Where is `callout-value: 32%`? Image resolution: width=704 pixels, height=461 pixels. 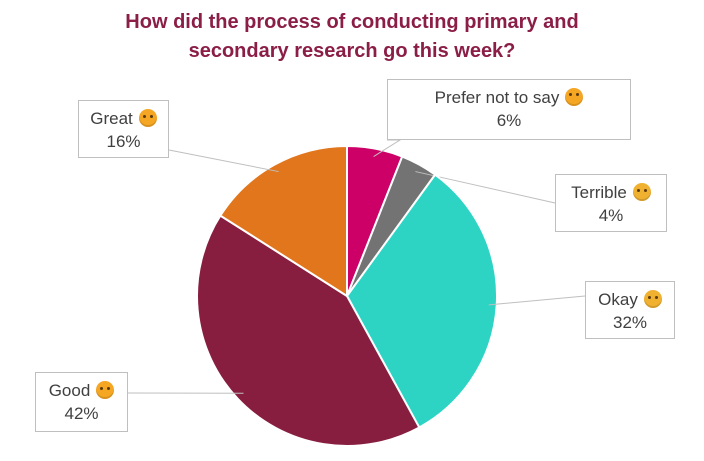 callout-value: 32% is located at coordinates (630, 322).